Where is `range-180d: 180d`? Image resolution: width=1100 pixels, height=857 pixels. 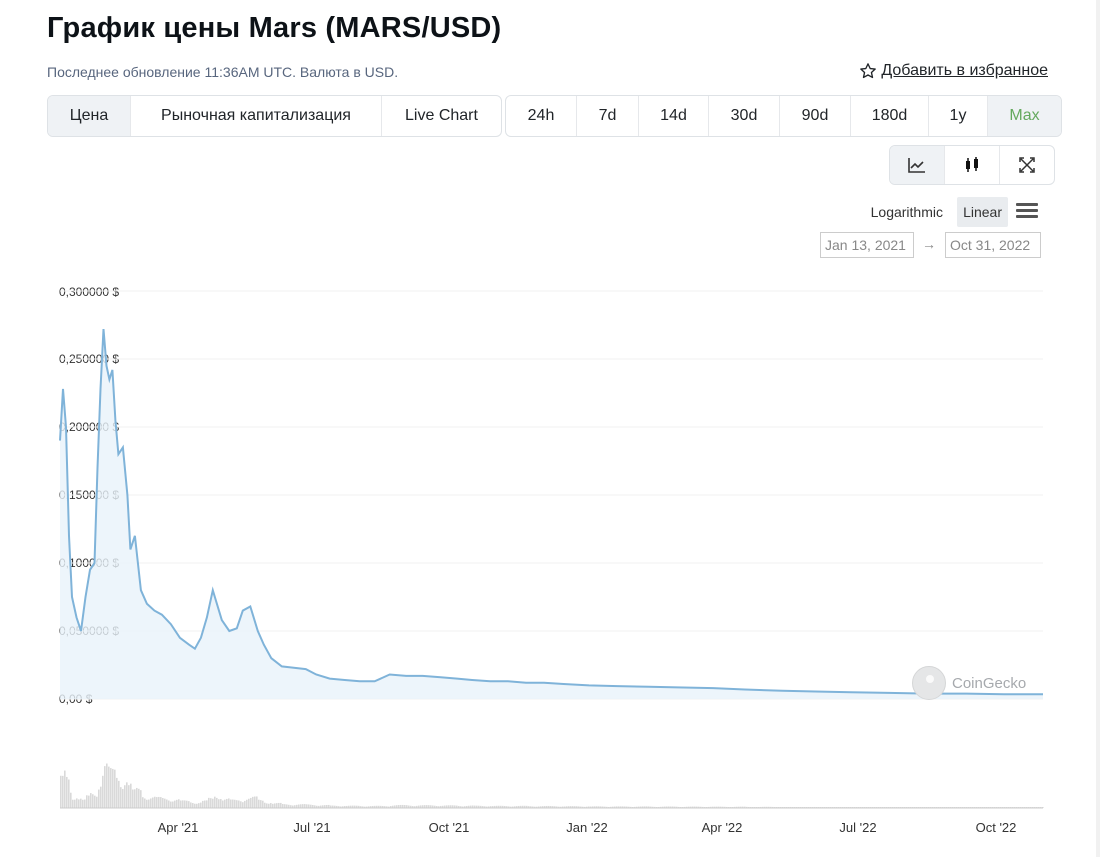
range-180d: 180d is located at coordinates (890, 116).